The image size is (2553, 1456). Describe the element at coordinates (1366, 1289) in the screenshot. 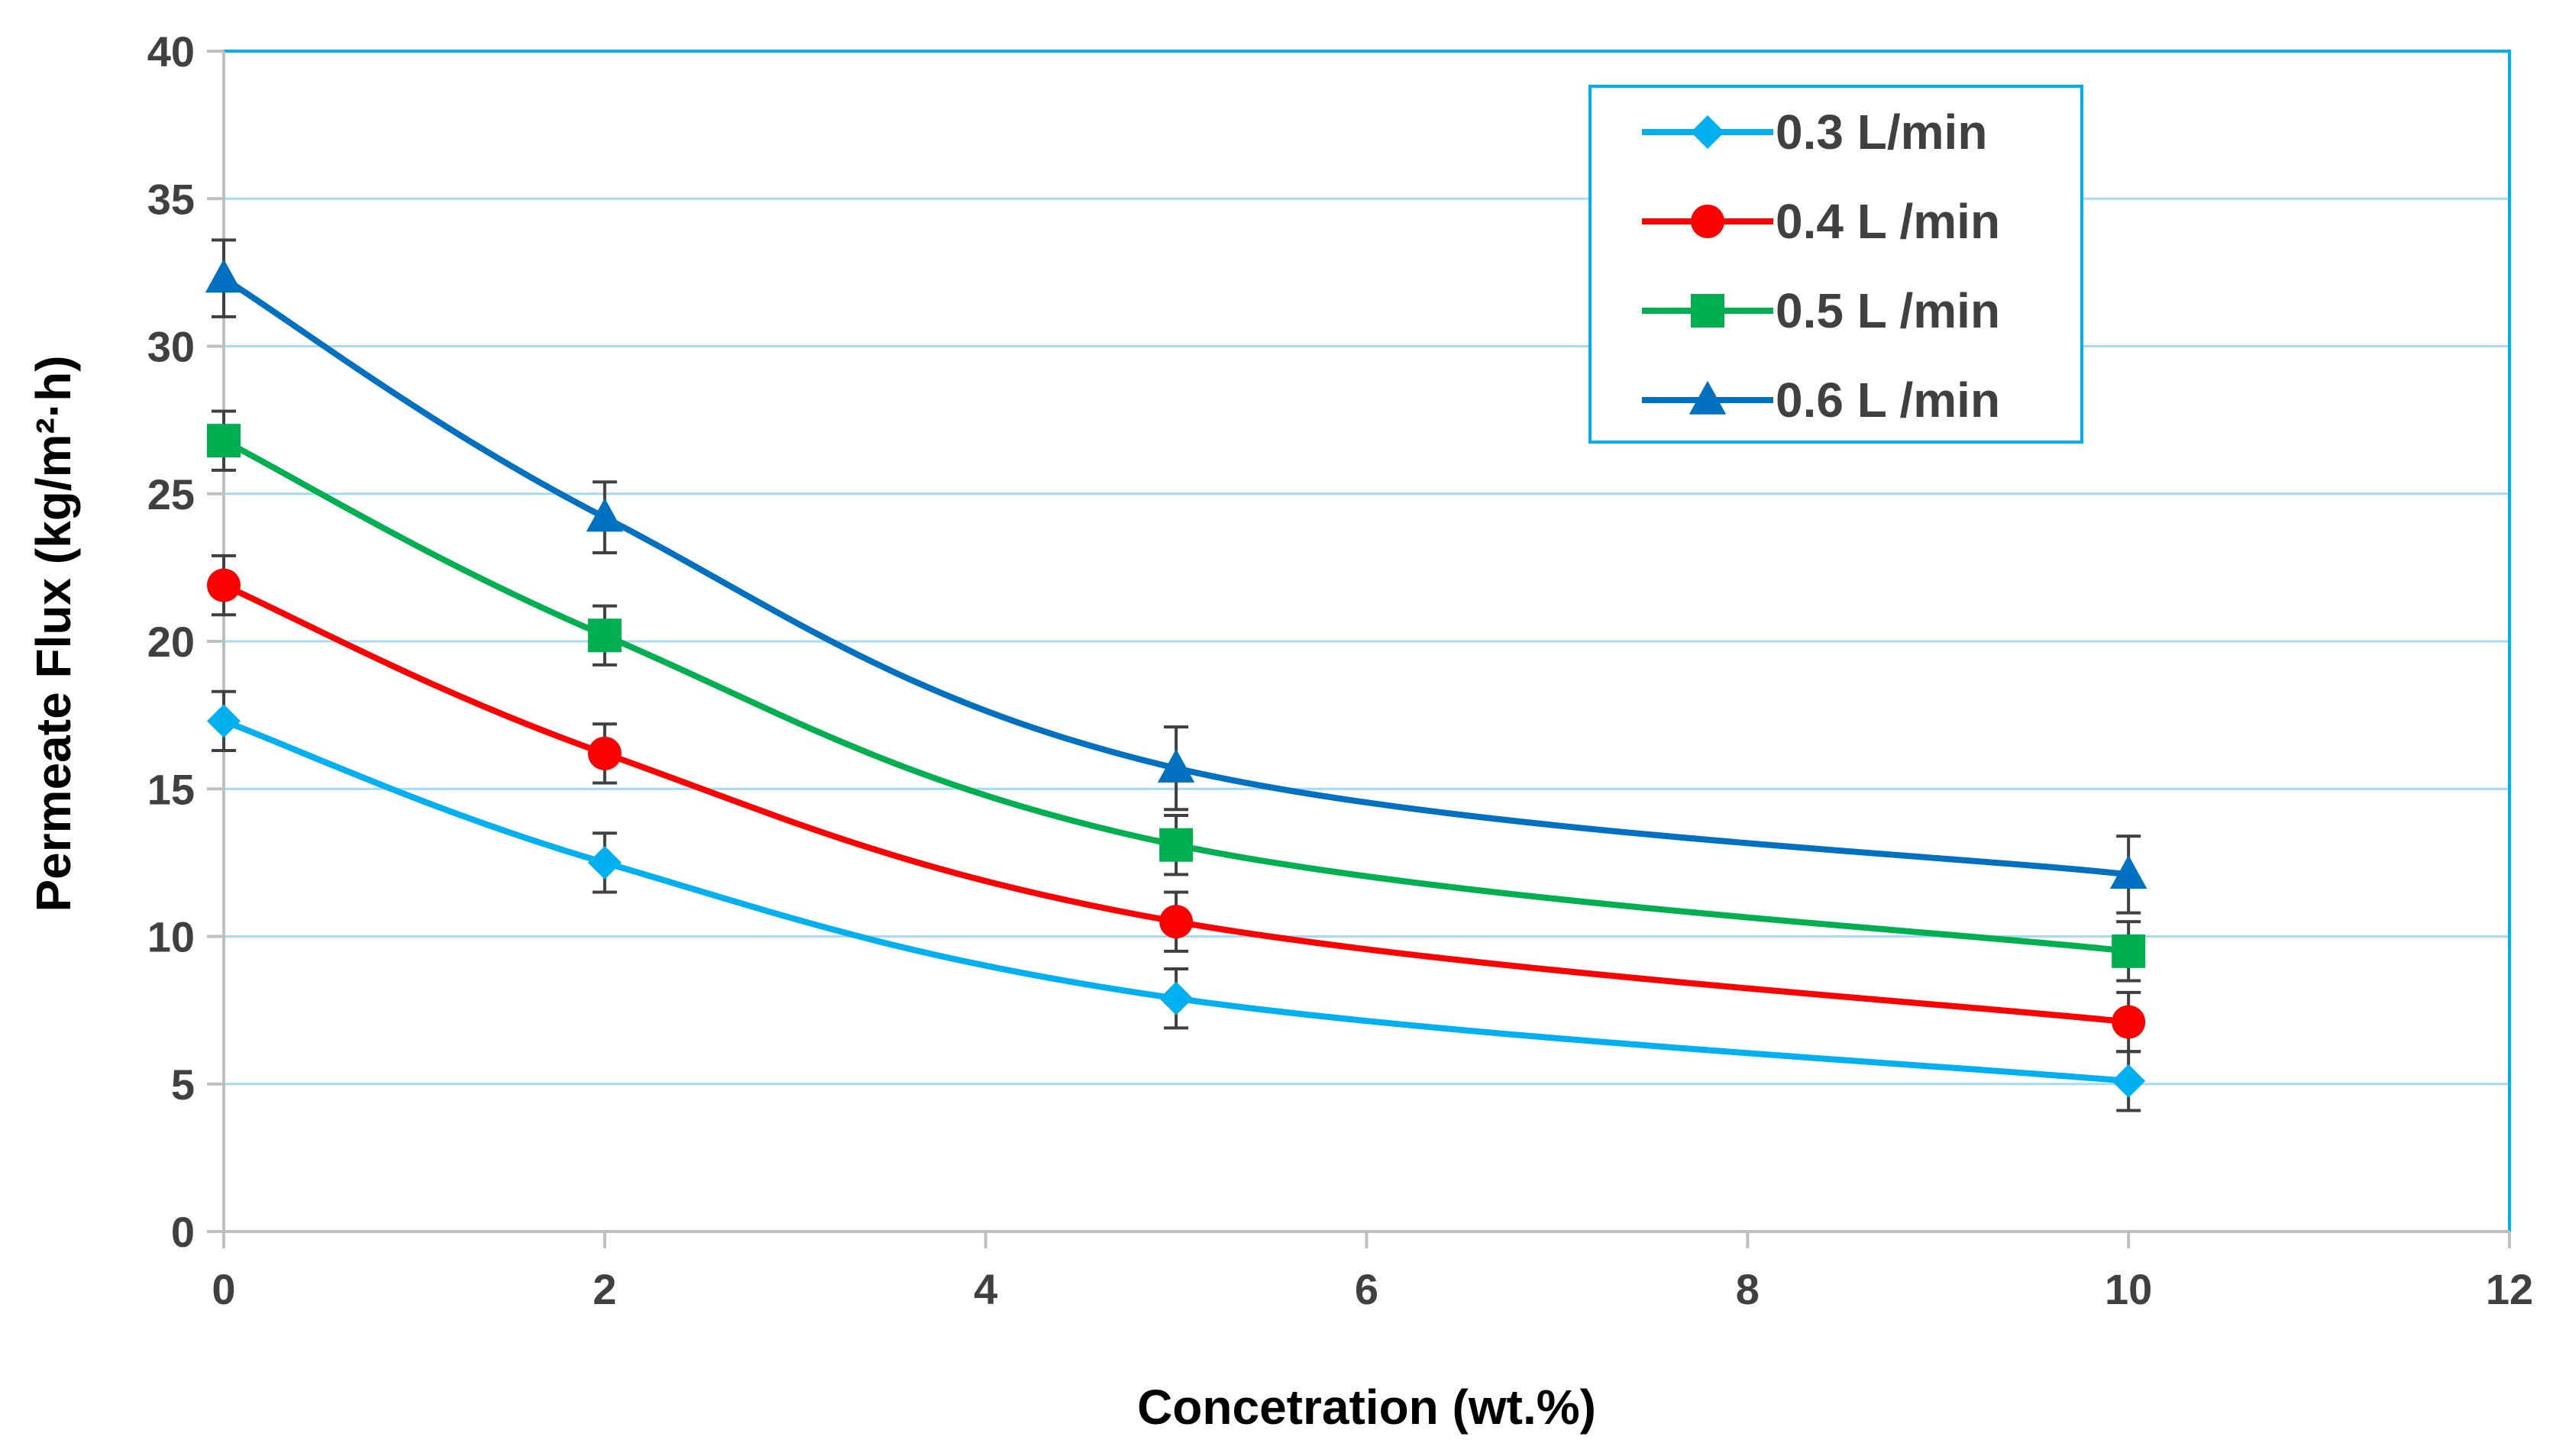

I see `x-tick-label: 6` at that location.